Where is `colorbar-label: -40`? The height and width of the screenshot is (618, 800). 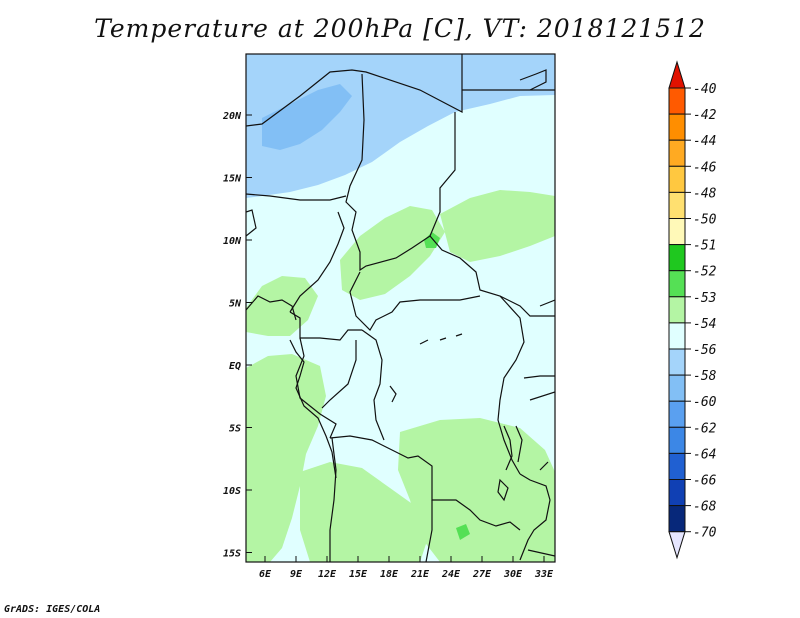 colorbar-label: -40 is located at coordinates (705, 89).